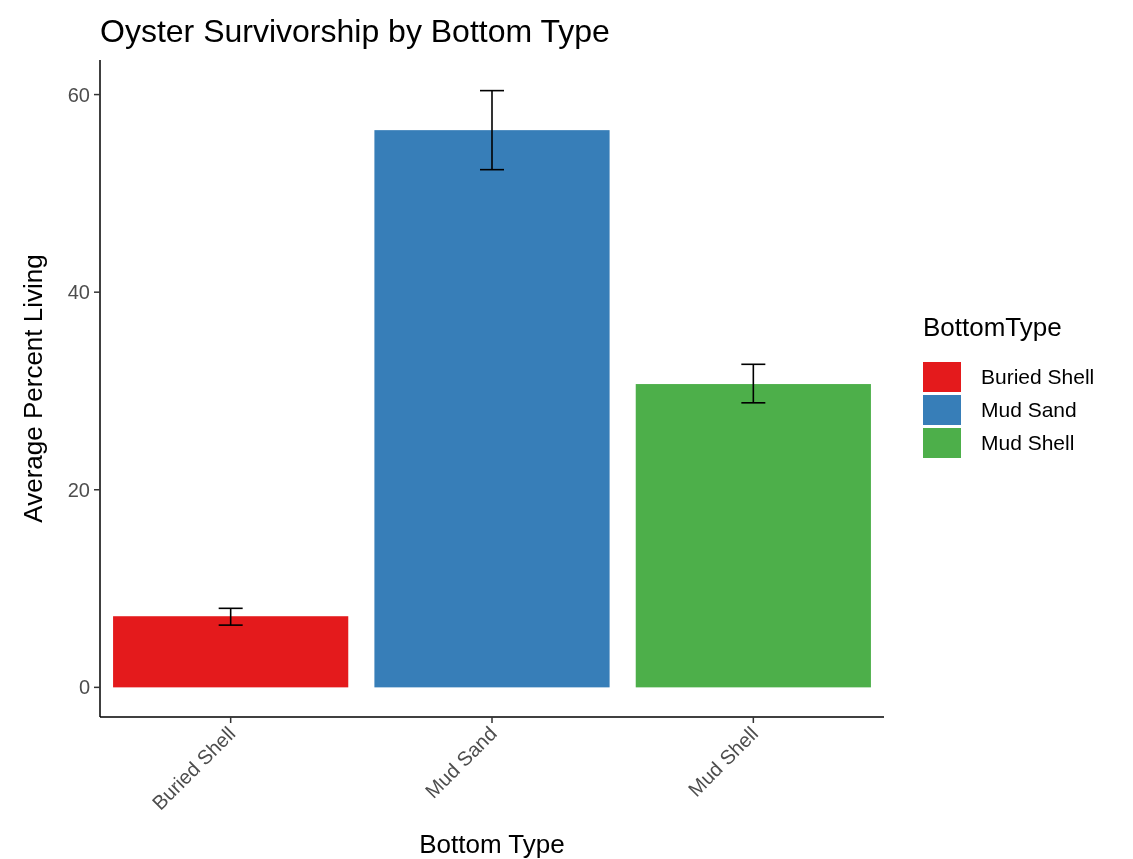 The width and height of the screenshot is (1133, 859). I want to click on legend-label: Mud Sand, so click(1029, 410).